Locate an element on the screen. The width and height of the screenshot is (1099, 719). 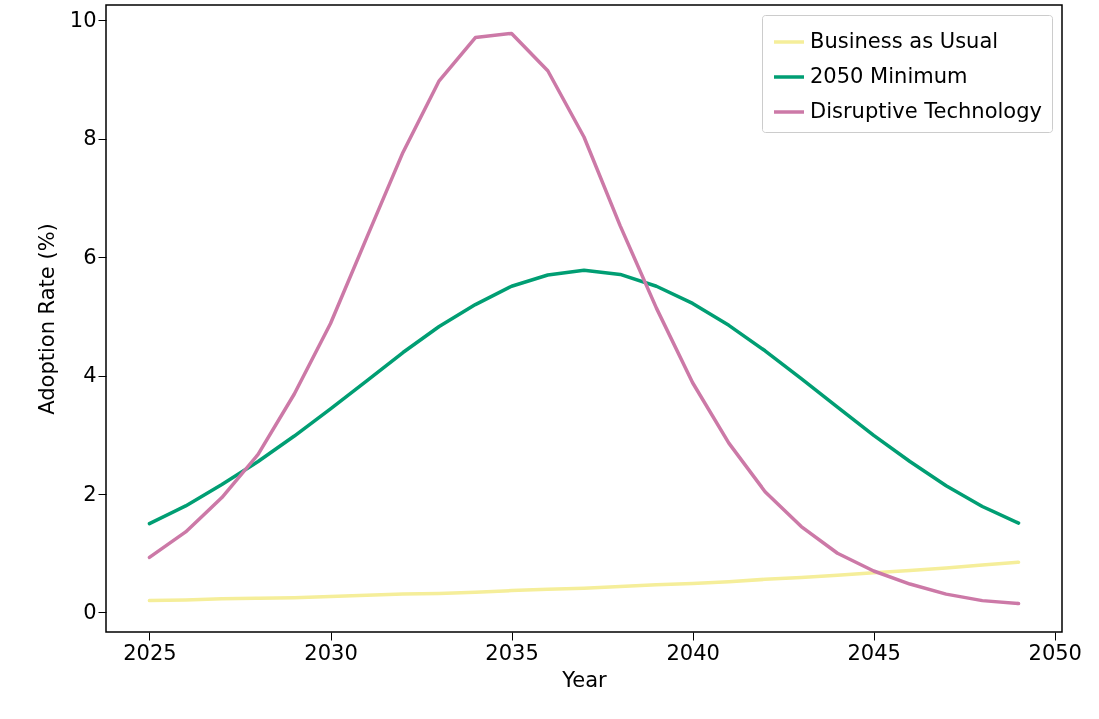
x-tick-label: 2035 is located at coordinates (512, 652).